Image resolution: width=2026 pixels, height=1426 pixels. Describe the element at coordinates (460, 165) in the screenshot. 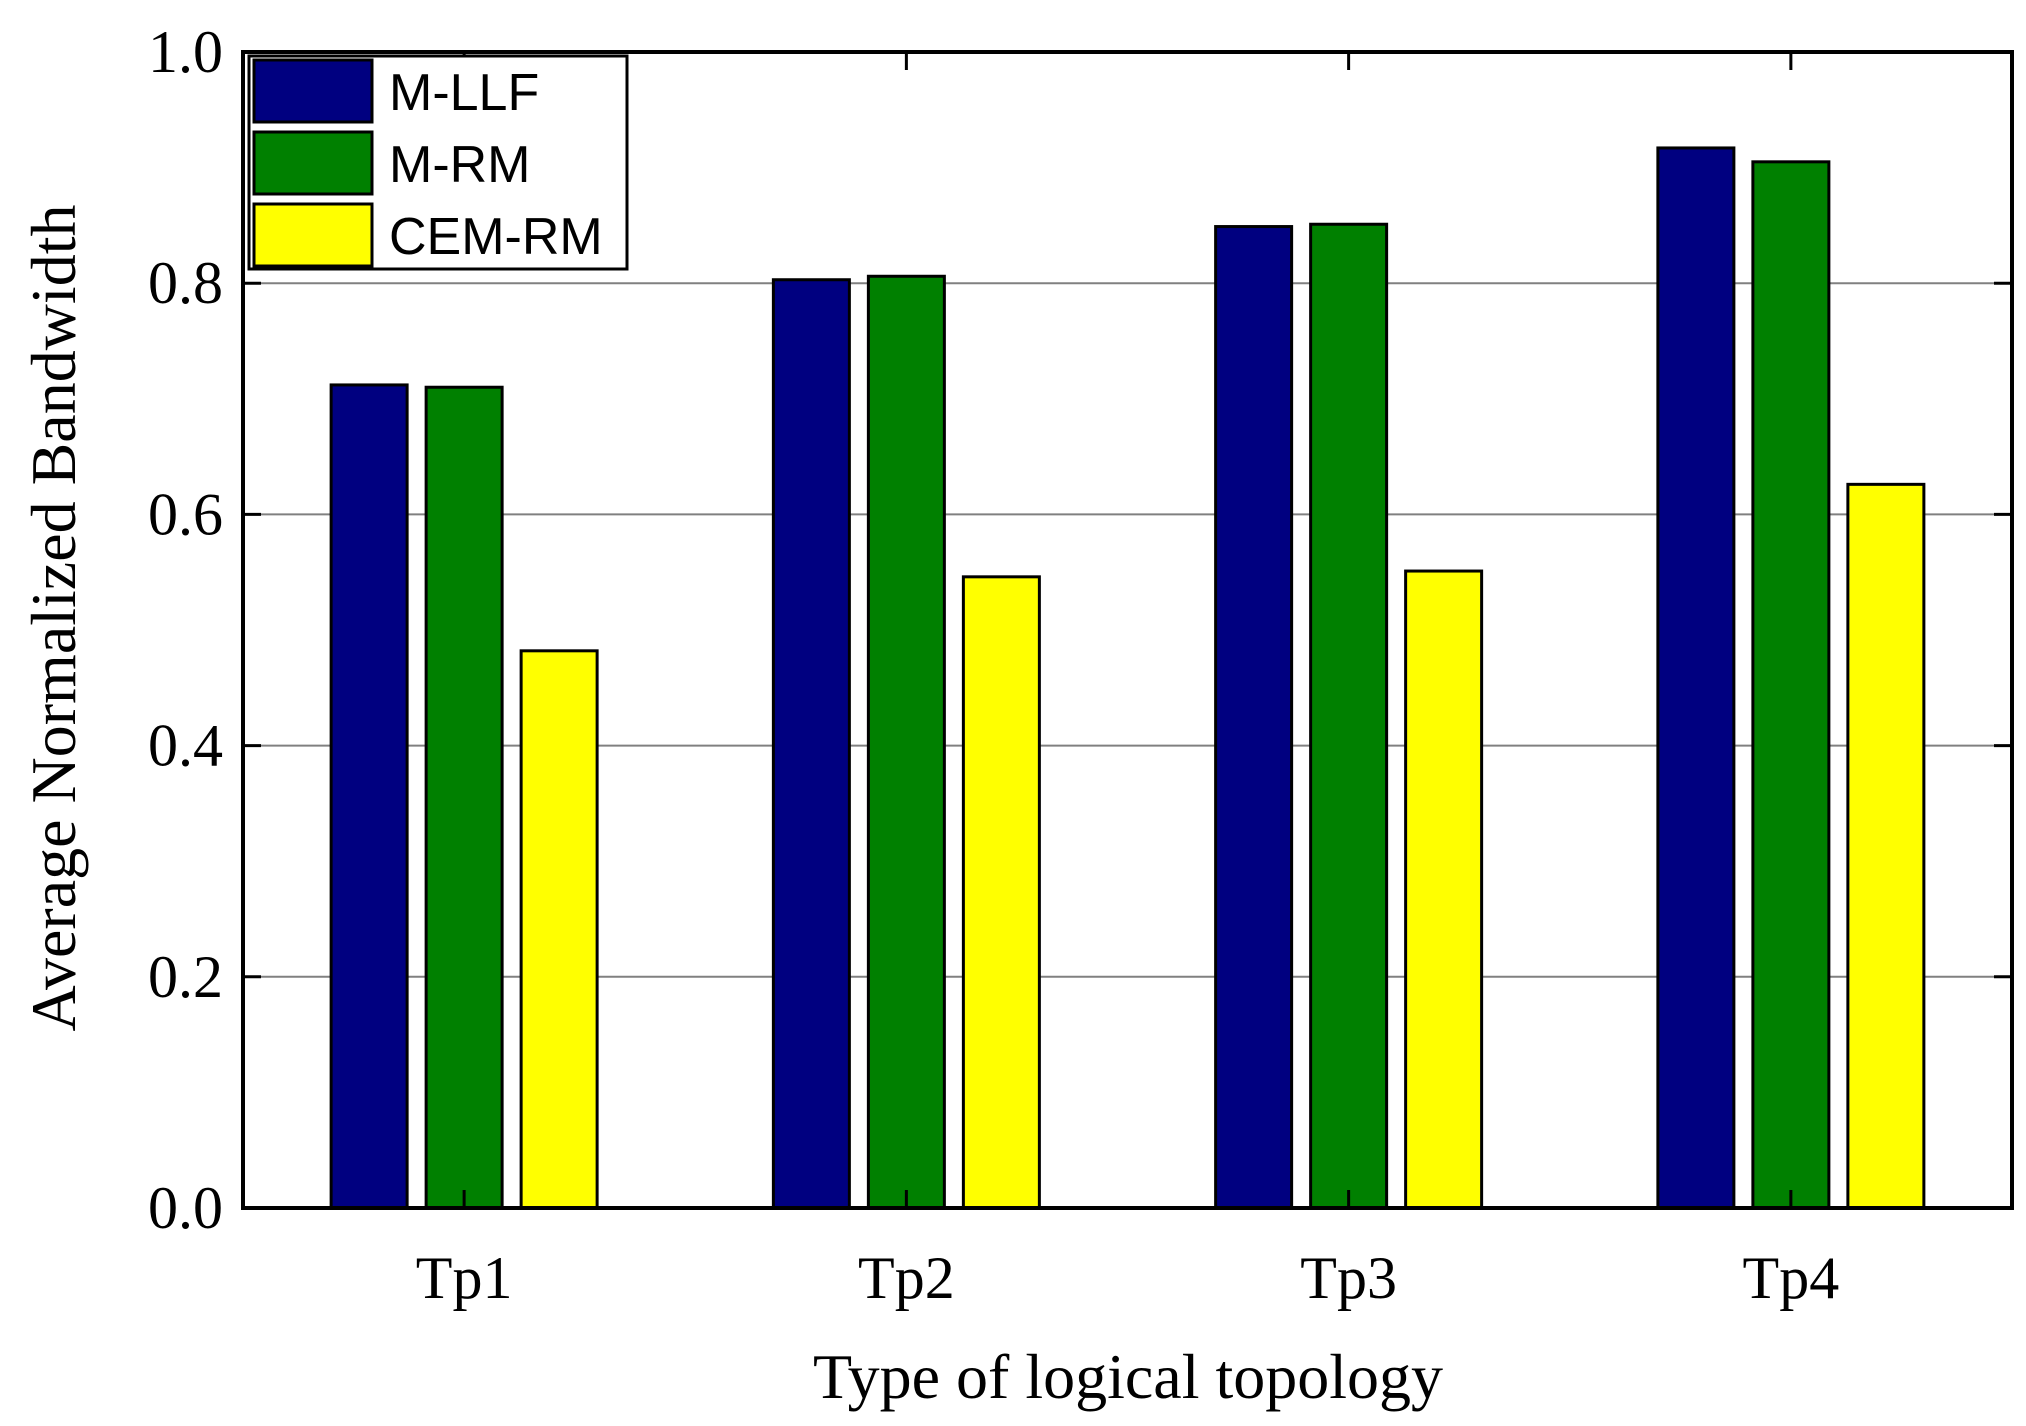

I see `legend-label-m-rm: M-RM` at that location.